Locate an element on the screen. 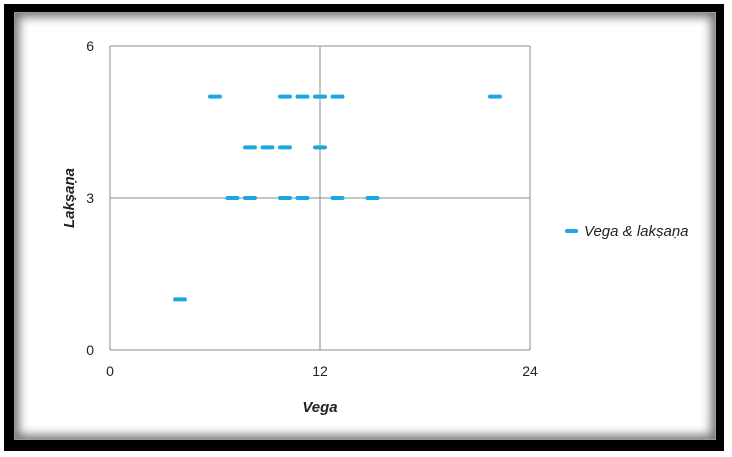  legend: Vega & lakṣaṇa is located at coordinates (627, 231).